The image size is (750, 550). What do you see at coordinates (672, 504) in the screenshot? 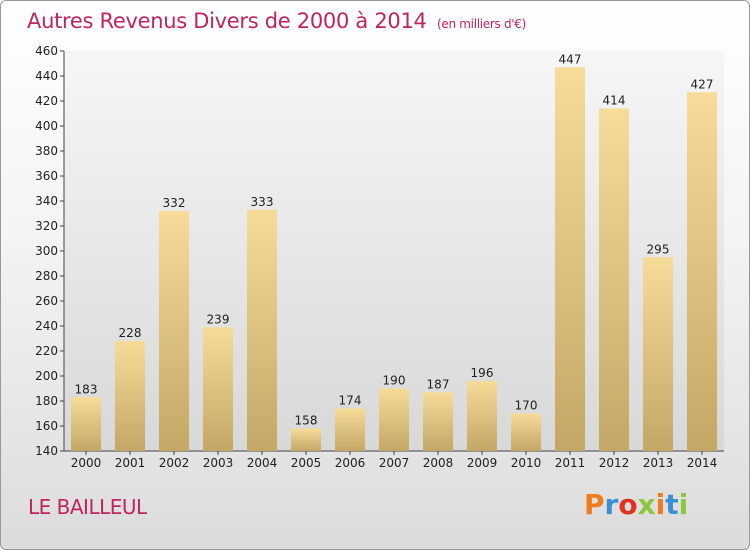
I see `logo-letter: t` at bounding box center [672, 504].